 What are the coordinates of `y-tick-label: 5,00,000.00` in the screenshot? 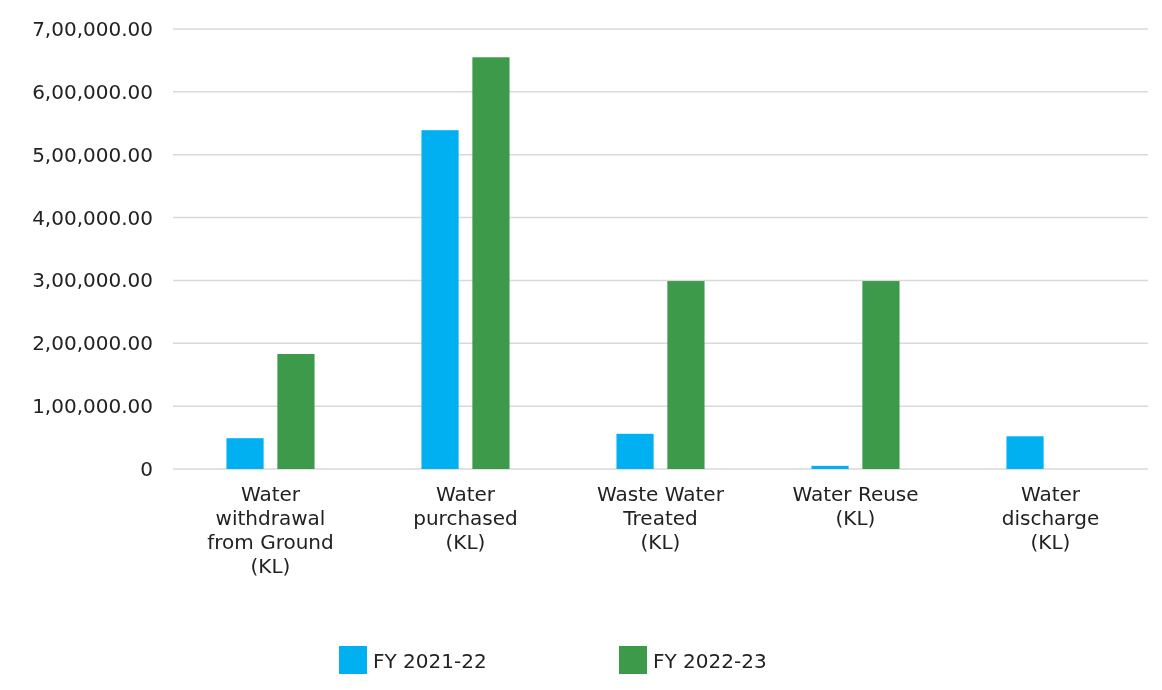 It's located at (92, 154).